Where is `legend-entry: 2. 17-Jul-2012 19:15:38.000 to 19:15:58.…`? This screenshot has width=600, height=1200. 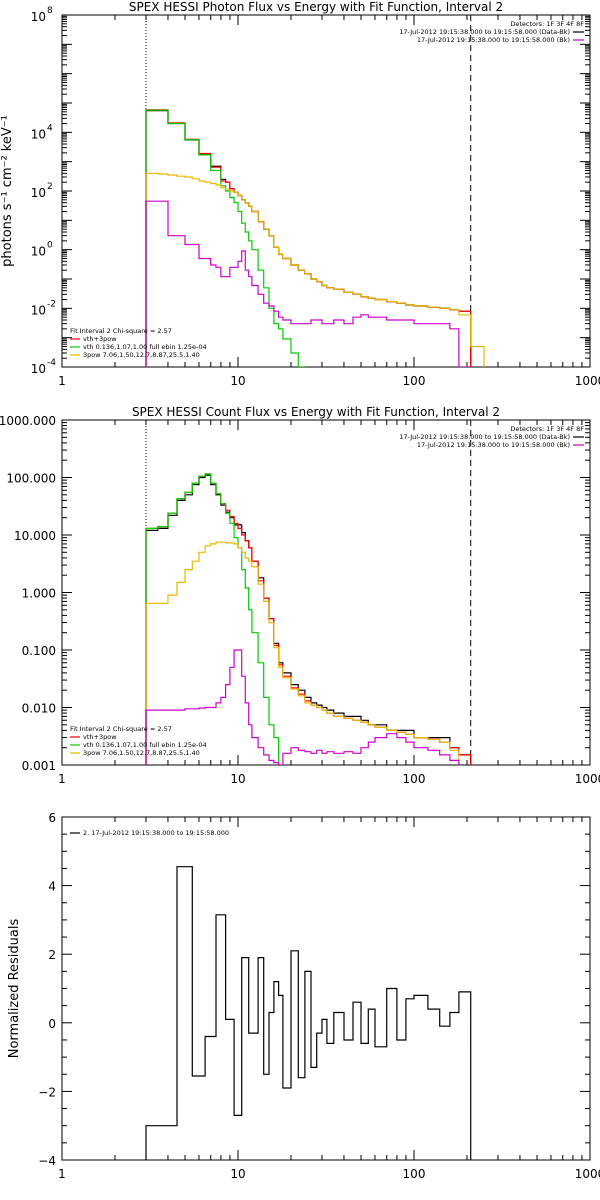
legend-entry: 2. 17-Jul-2012 19:15:38.000 to 19:15:58.… is located at coordinates (156, 833).